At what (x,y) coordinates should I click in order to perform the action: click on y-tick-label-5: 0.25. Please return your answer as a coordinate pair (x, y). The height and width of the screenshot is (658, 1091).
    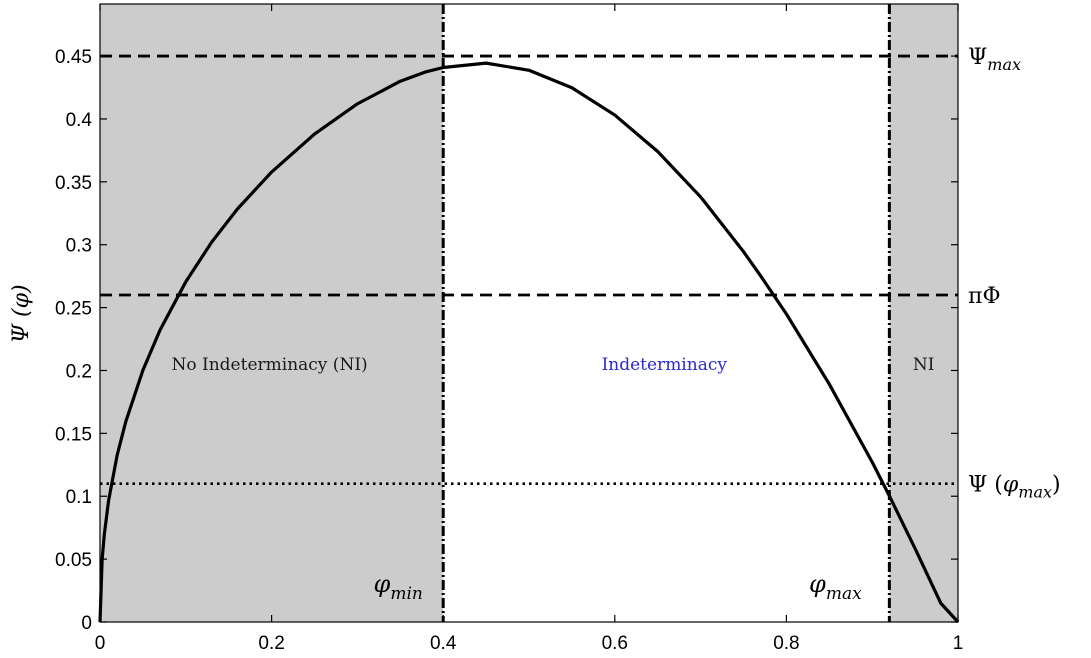
    Looking at the image, I should click on (73, 309).